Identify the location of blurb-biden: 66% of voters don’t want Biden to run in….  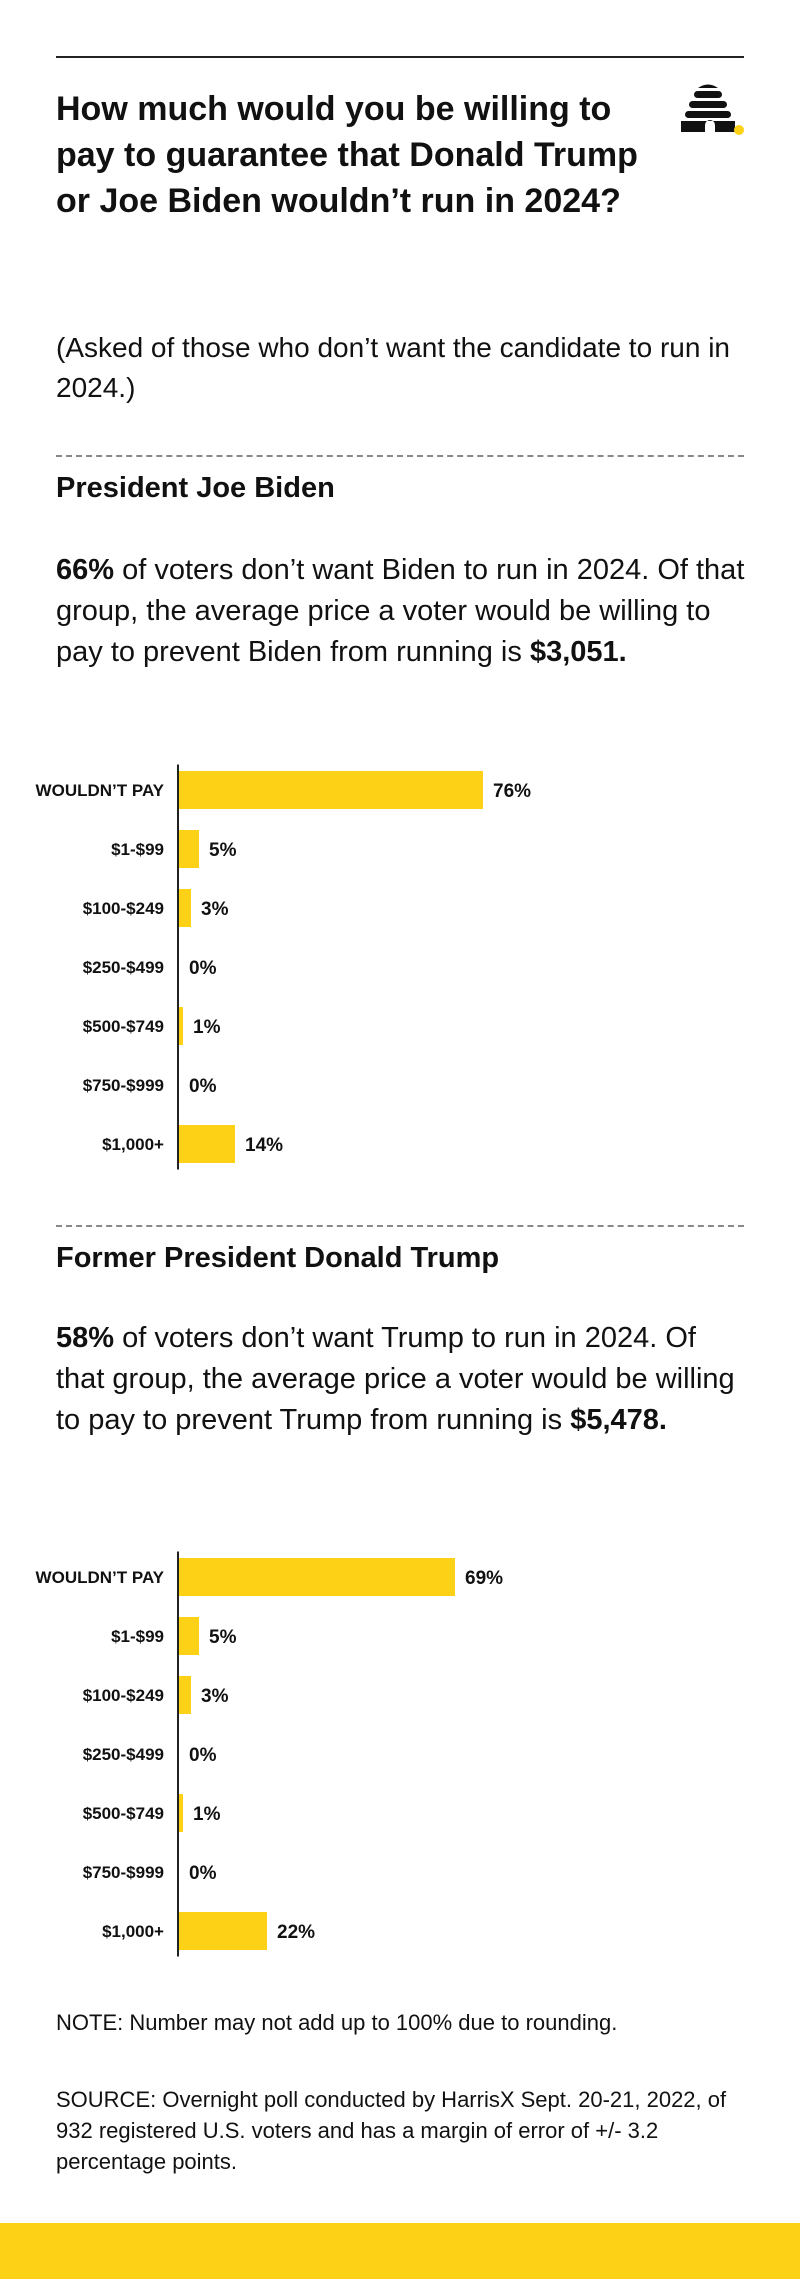
(401, 611).